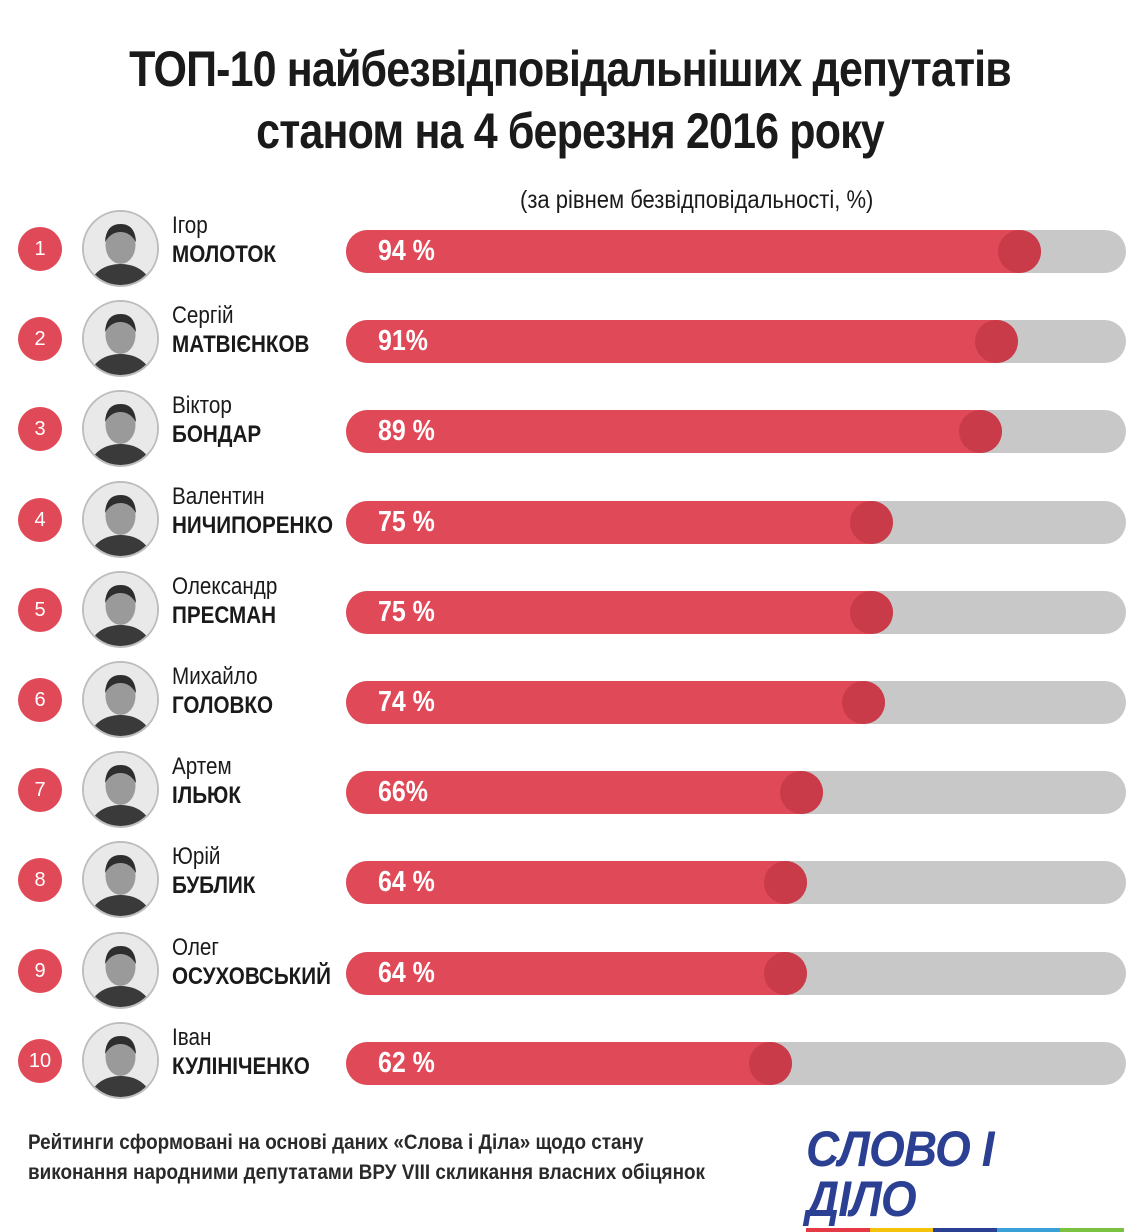  I want to click on ranking-row: 4 Валентин НИЧИПОРЕНКО 75 %, so click(570, 524).